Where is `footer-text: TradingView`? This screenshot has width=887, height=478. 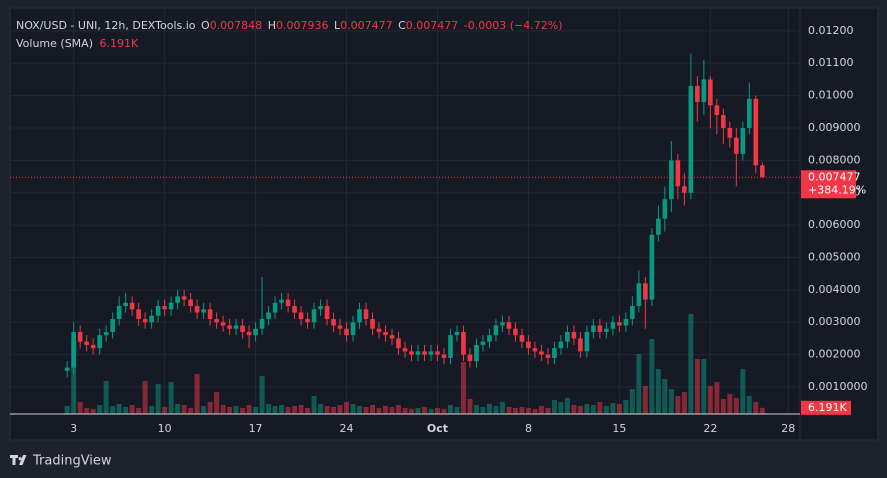
footer-text: TradingView is located at coordinates (72, 461).